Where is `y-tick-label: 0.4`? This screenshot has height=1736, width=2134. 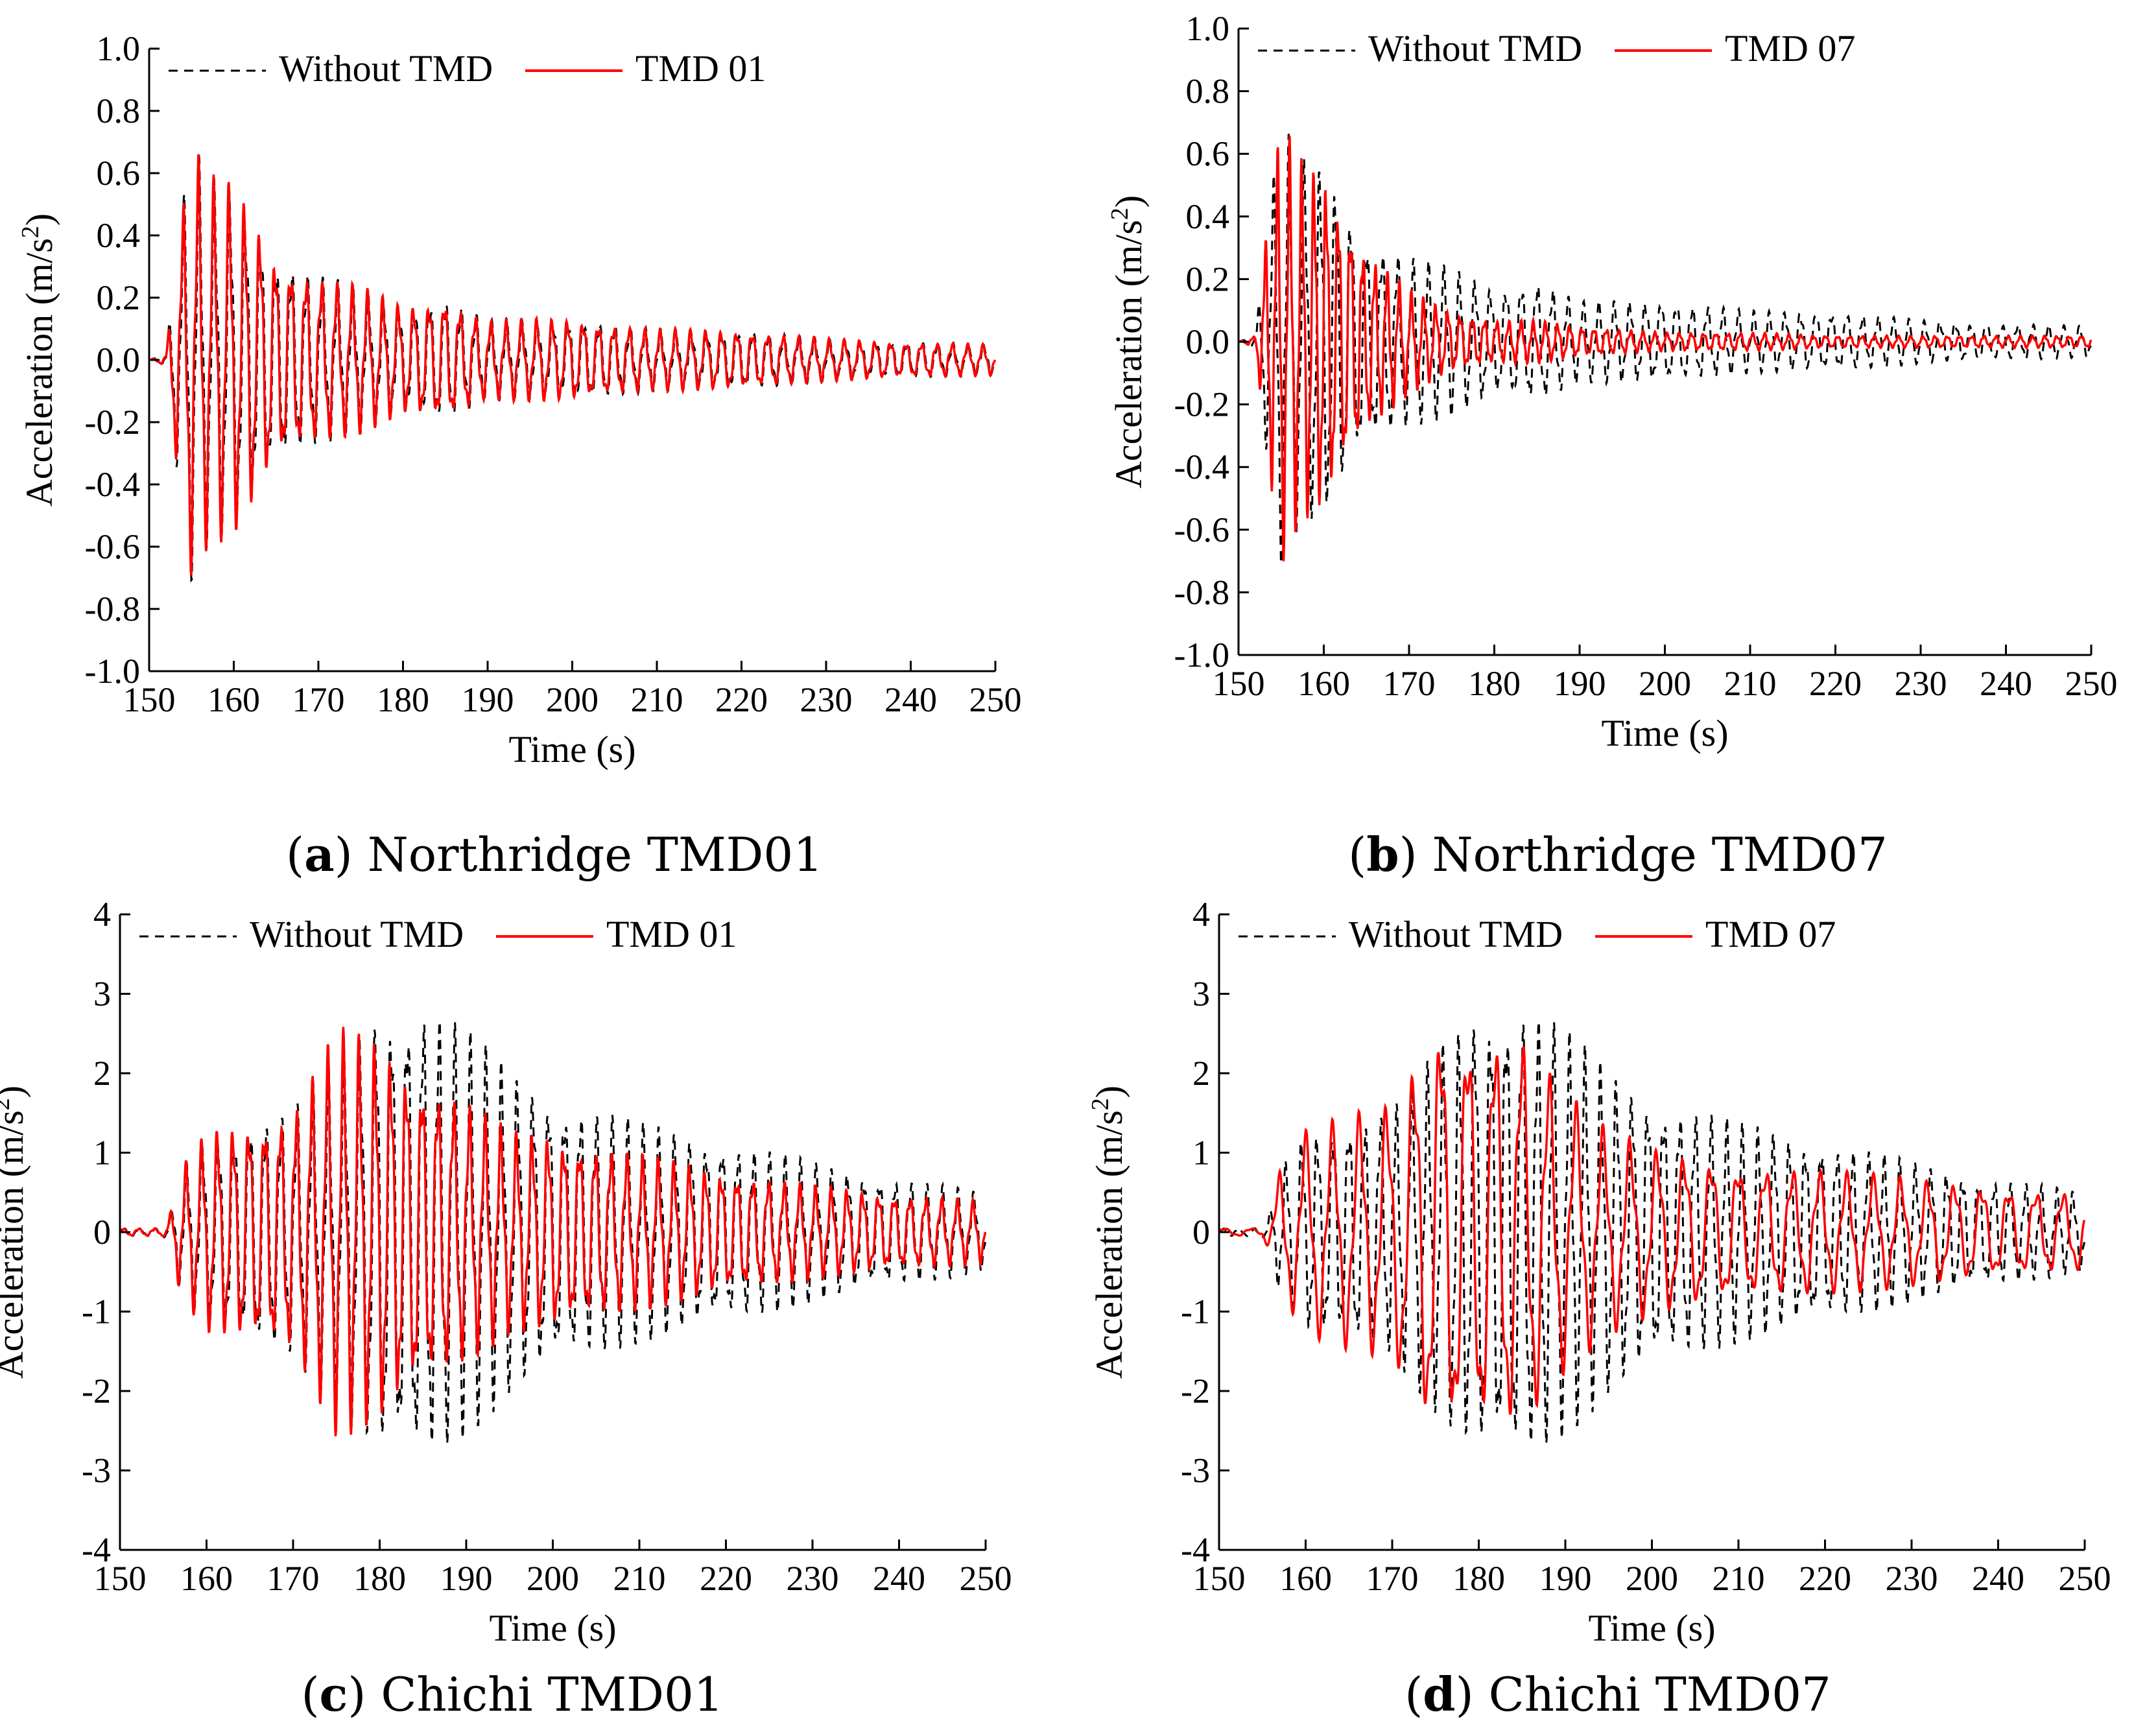
y-tick-label: 0.4 is located at coordinates (1208, 216).